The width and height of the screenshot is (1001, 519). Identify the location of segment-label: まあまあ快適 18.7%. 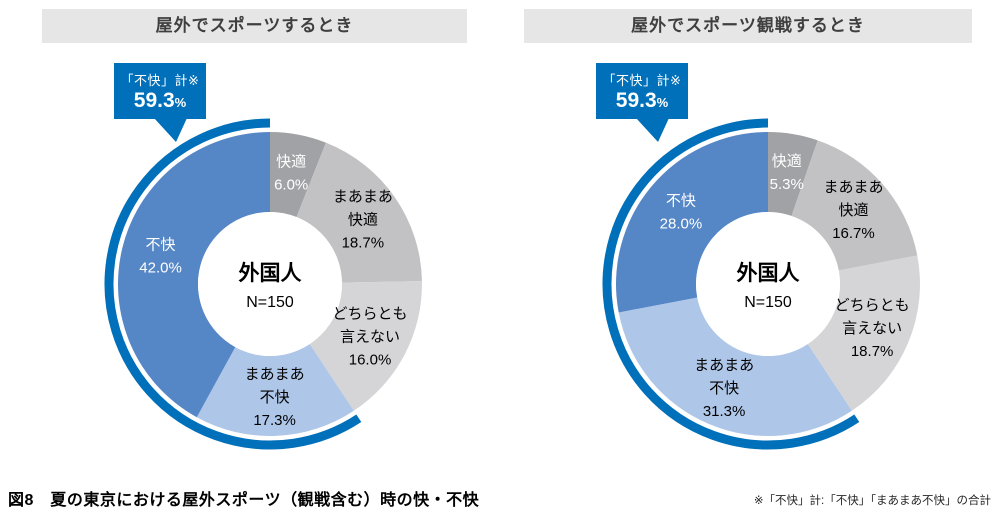
(363, 220).